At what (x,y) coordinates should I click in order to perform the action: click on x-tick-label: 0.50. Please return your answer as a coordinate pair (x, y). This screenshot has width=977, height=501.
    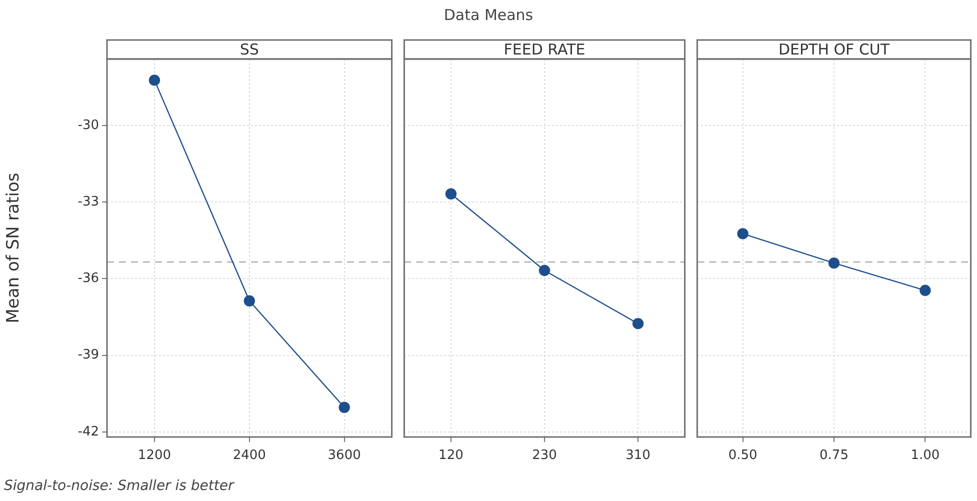
    Looking at the image, I should click on (743, 456).